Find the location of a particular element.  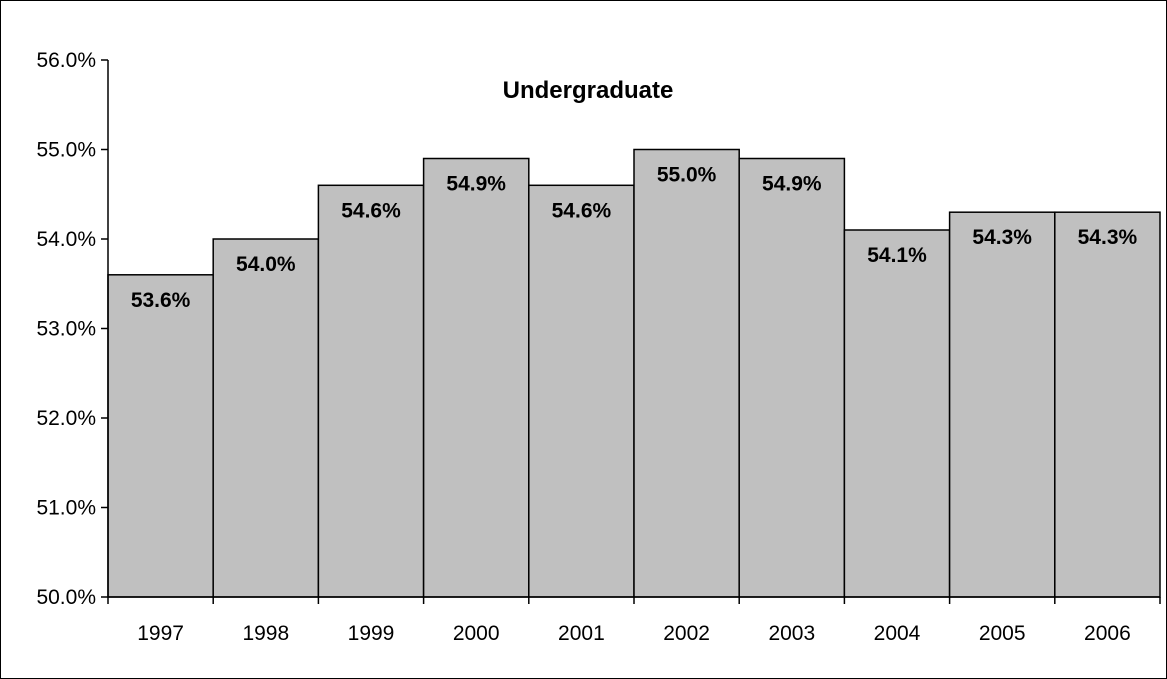

bar-2000 is located at coordinates (476, 377).